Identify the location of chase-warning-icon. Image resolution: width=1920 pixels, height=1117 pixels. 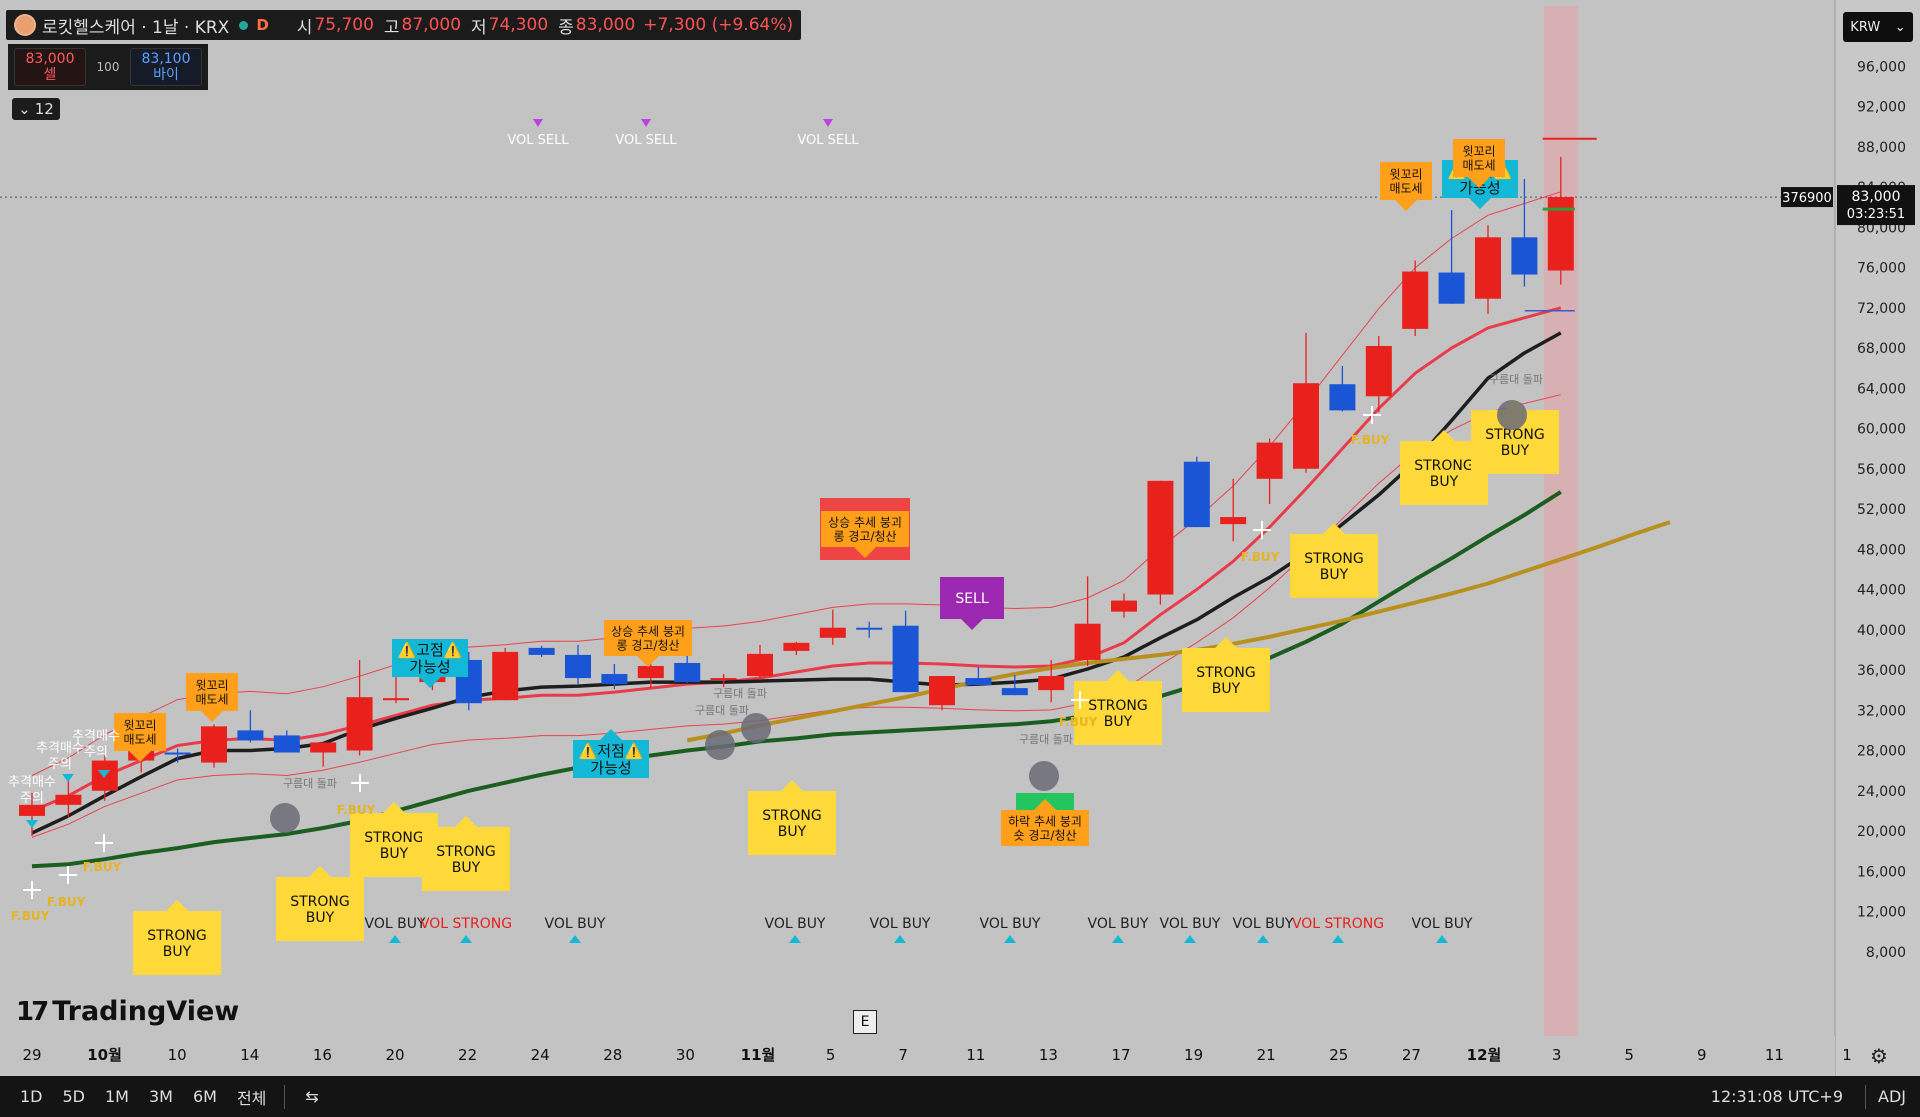
(104, 774).